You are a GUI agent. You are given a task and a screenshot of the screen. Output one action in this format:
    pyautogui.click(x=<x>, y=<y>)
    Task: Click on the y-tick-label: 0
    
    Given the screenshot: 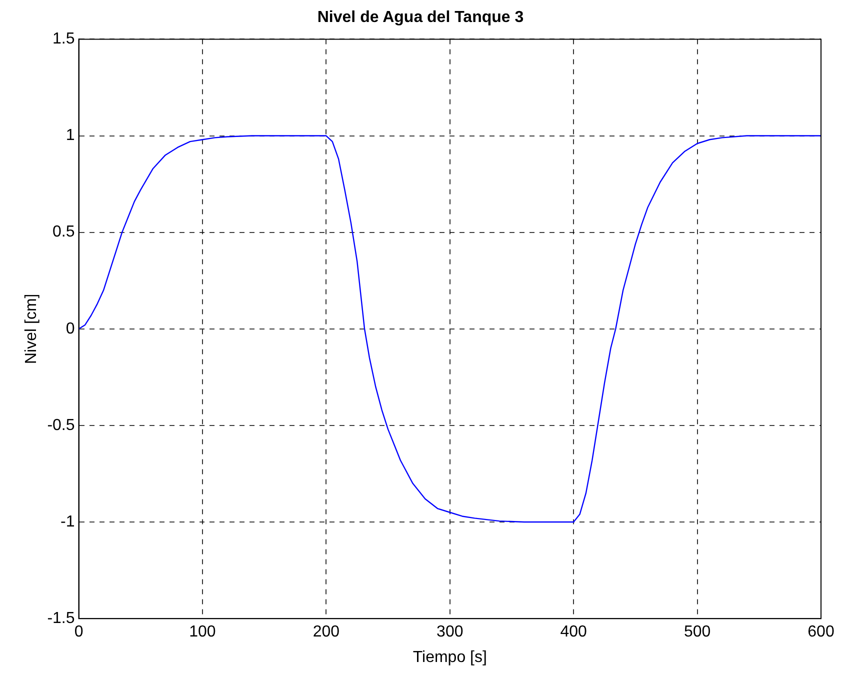 What is the action you would take?
    pyautogui.click(x=70, y=329)
    